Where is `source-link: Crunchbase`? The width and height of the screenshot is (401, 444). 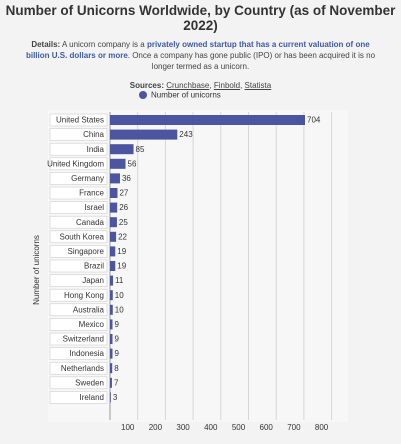
source-link: Crunchbase is located at coordinates (188, 85).